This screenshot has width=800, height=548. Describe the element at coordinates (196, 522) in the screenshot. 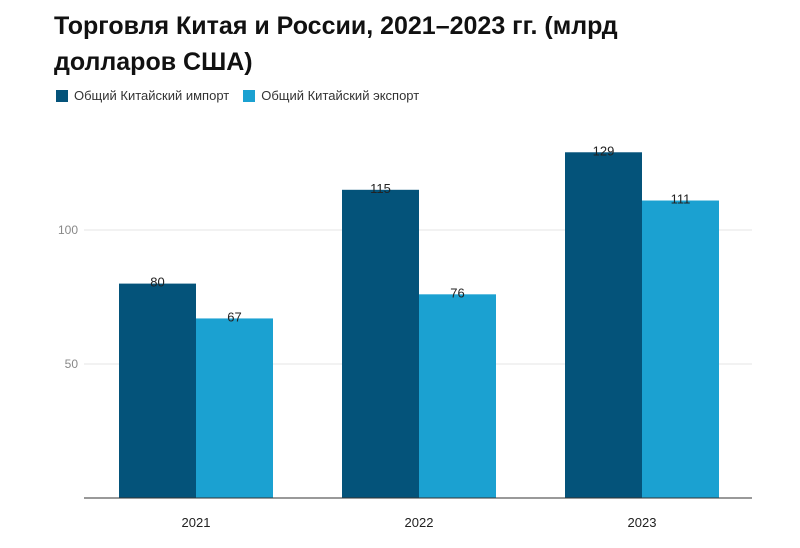

I see `x-tick-label-2021: 2021` at that location.